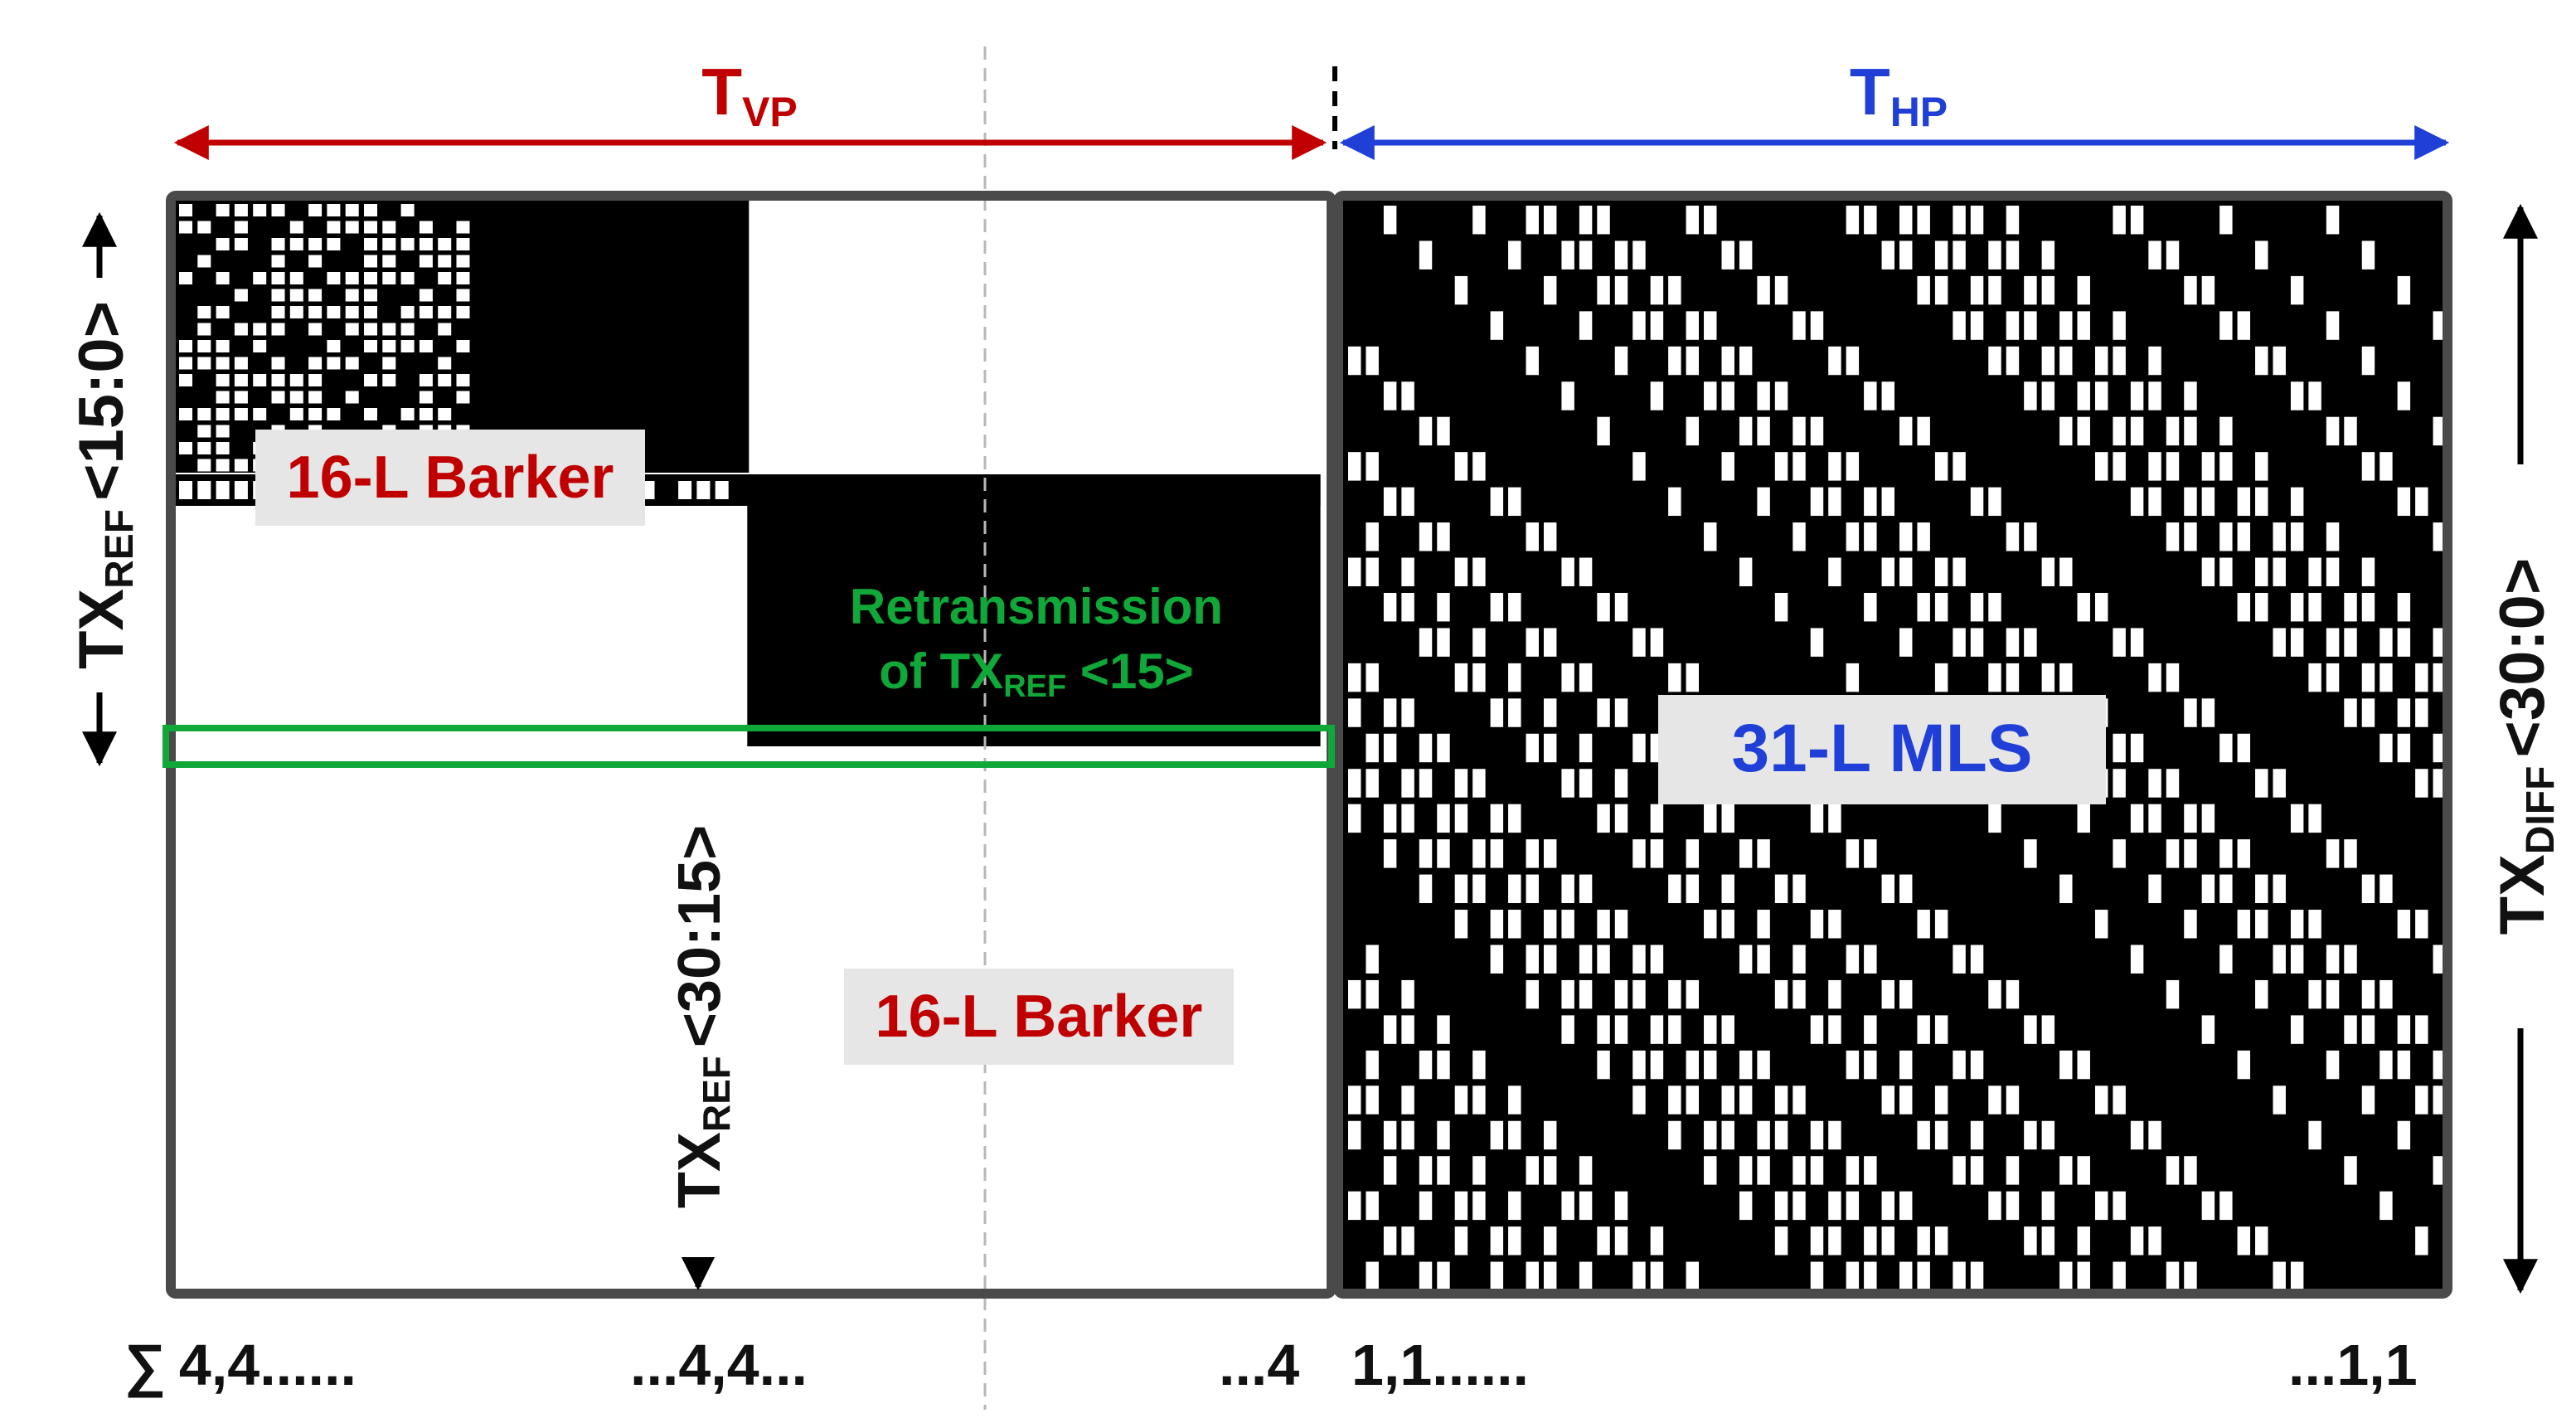 The height and width of the screenshot is (1423, 2576). What do you see at coordinates (1899, 95) in the screenshot?
I see `thp-label: THP` at bounding box center [1899, 95].